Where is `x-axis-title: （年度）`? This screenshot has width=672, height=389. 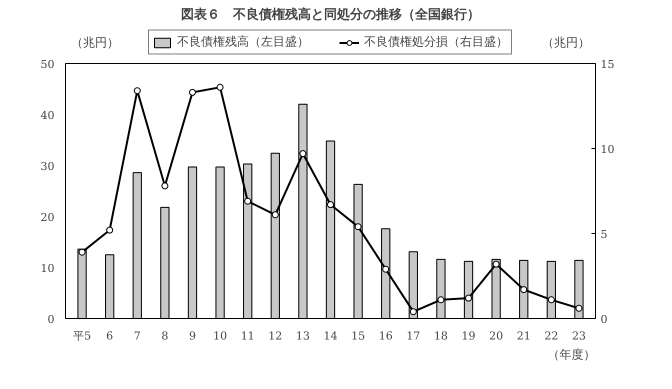
x-axis-title: （年度） is located at coordinates (572, 355).